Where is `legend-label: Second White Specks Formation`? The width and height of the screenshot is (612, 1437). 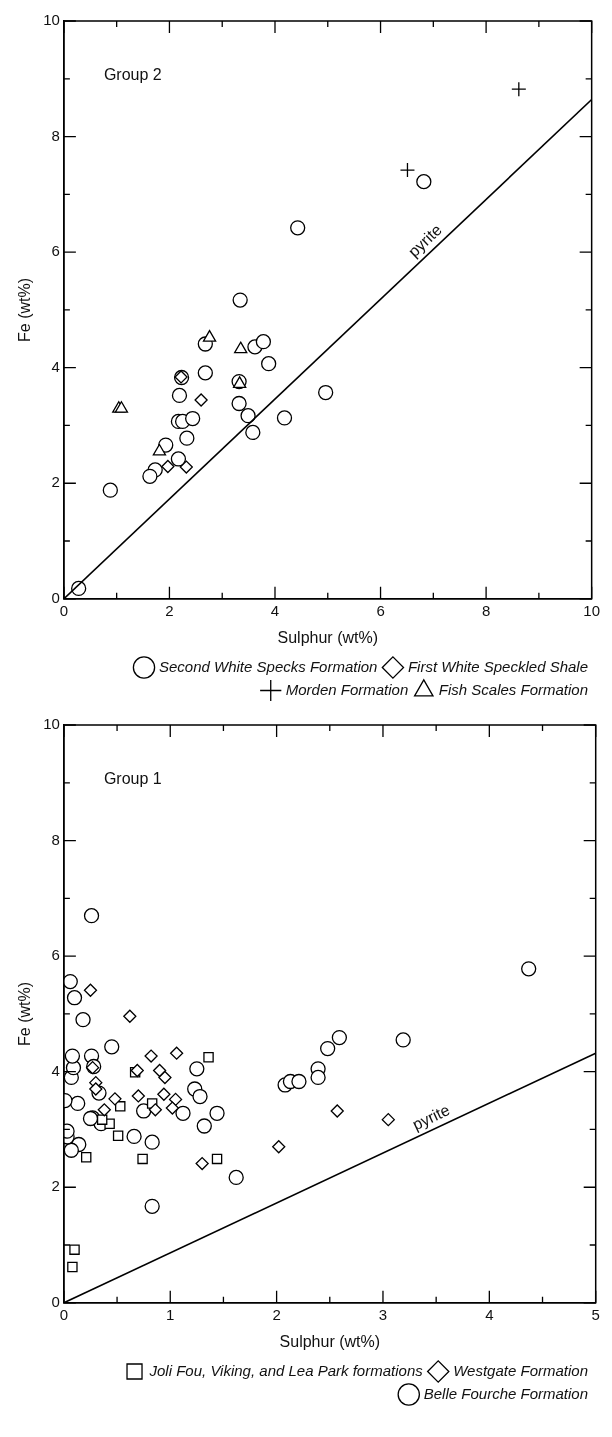 legend-label: Second White Specks Formation is located at coordinates (268, 666).